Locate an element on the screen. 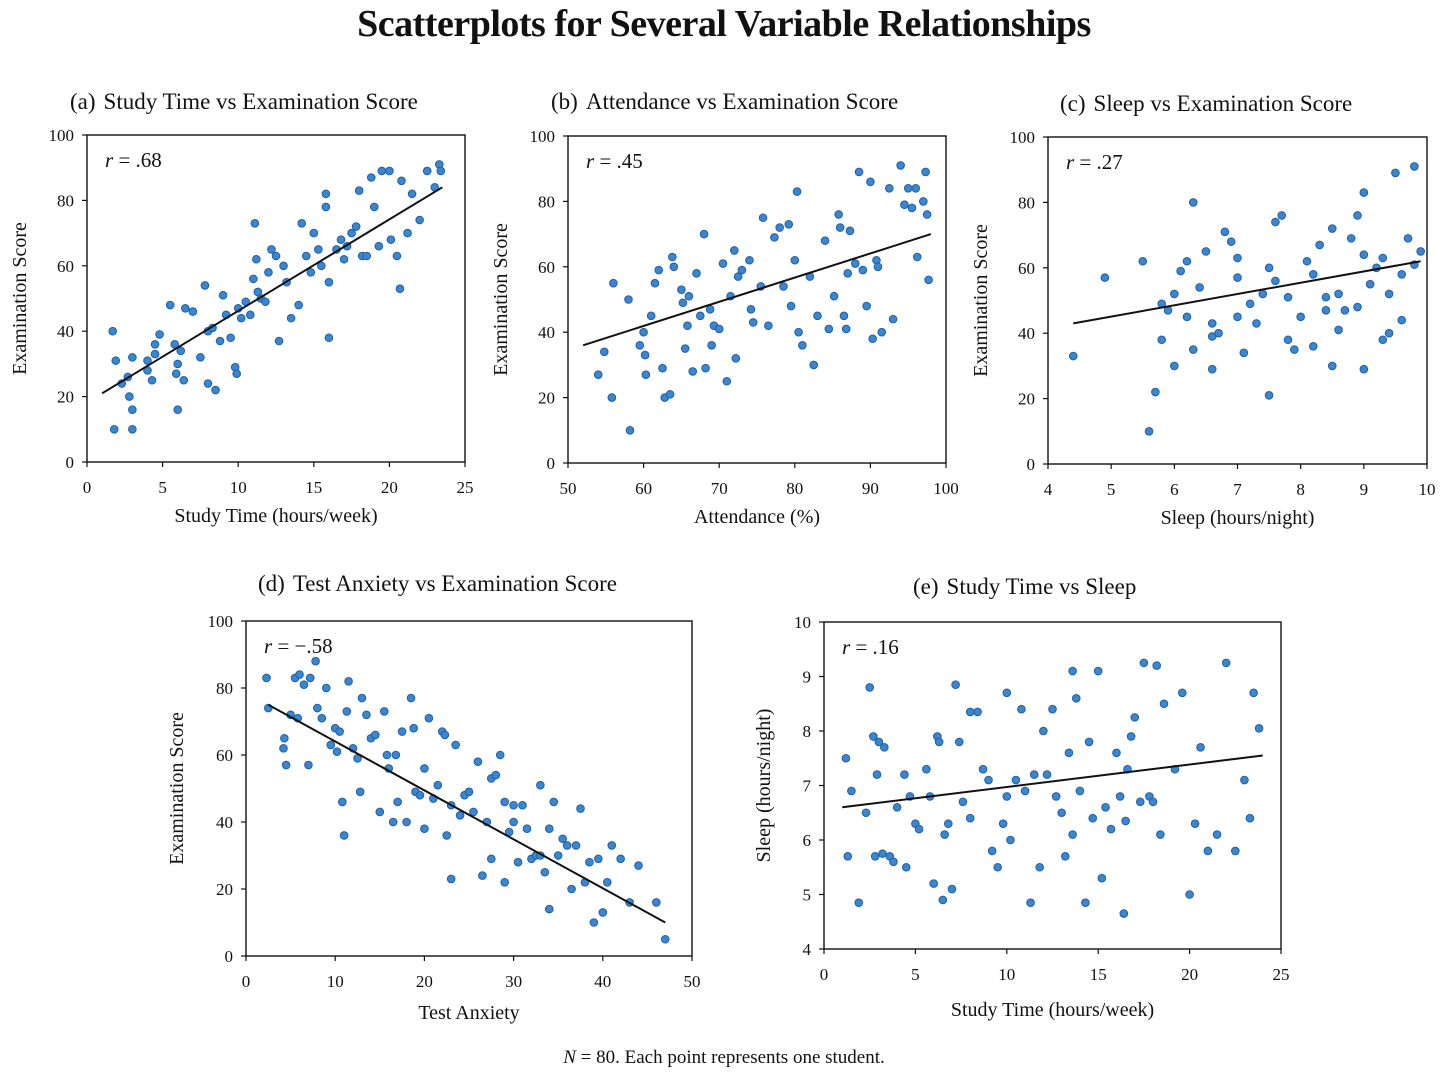 This screenshot has width=1448, height=1086. plot-frame is located at coordinates (276, 298).